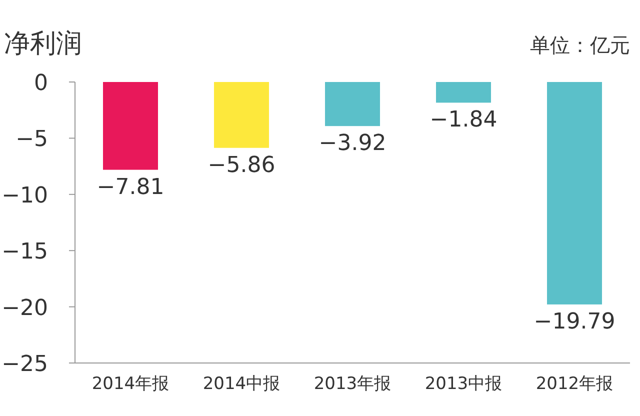 Image resolution: width=640 pixels, height=416 pixels. Describe the element at coordinates (25, 364) in the screenshot. I see `y-tick-label: −25` at that location.